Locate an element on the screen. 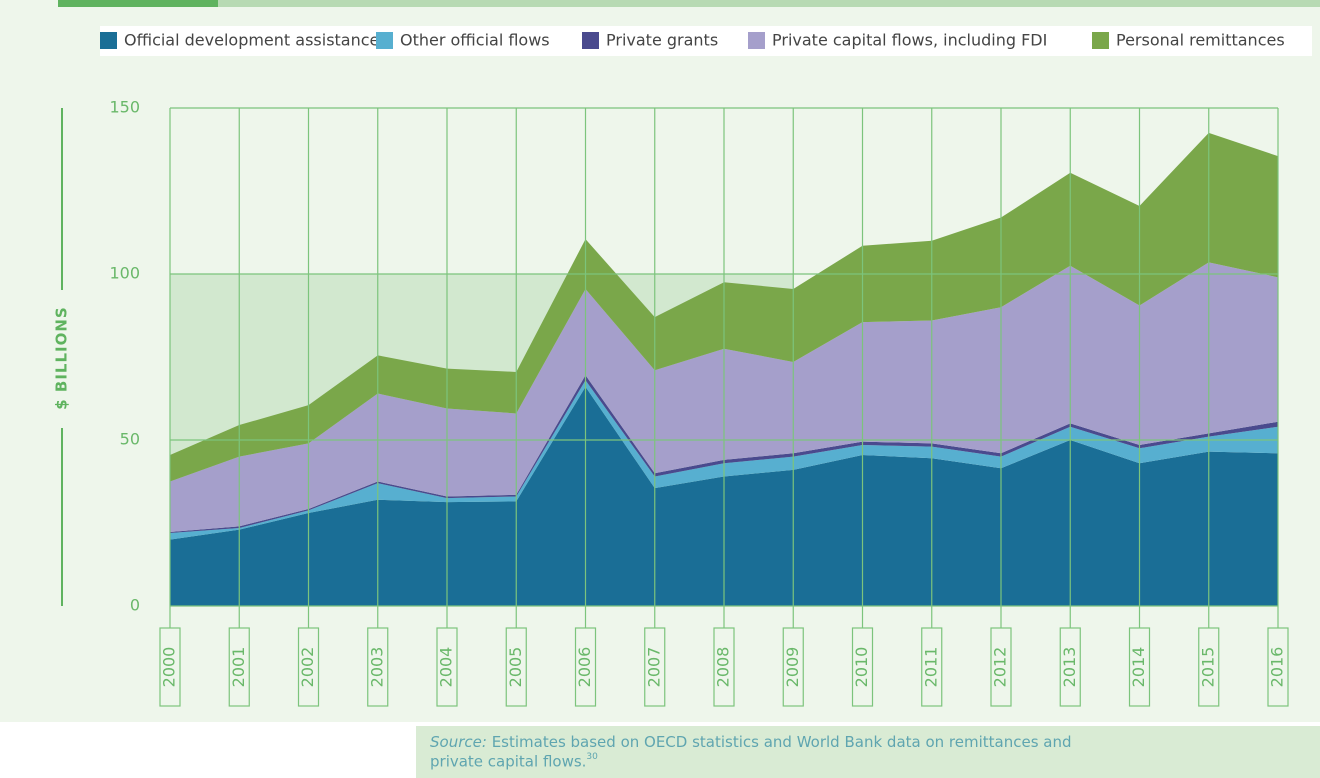  top-bar is located at coordinates (138, 3).